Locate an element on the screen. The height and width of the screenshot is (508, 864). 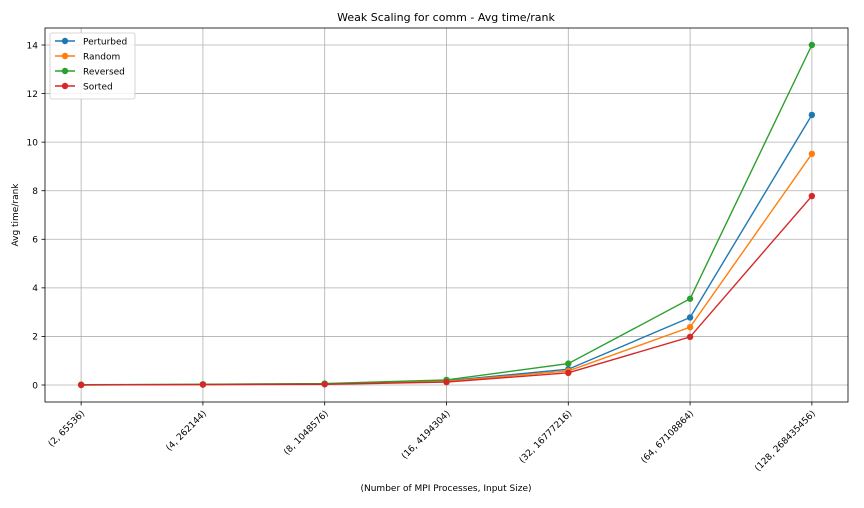
y-axis-ticks: 0 2 4 6 8 10 12 14 is located at coordinates (36, 216).